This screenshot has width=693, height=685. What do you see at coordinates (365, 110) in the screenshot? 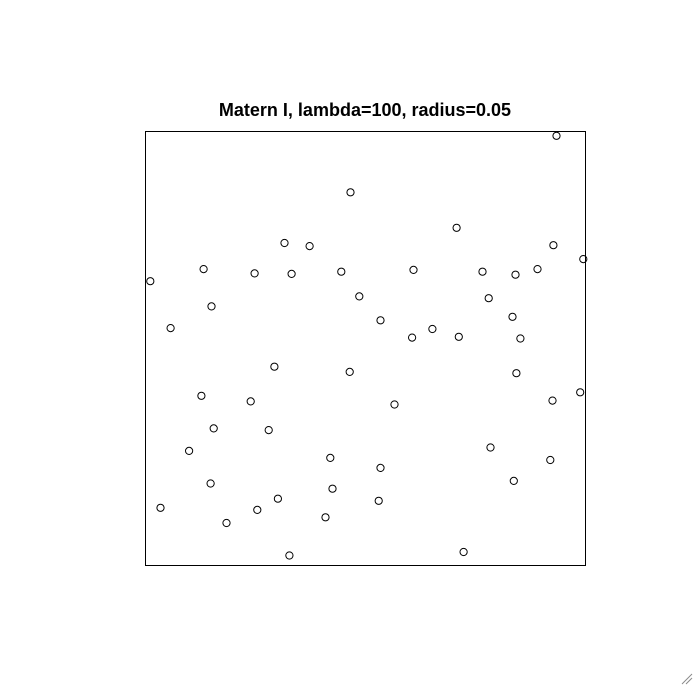
I see `chart-title: Matern I, lambda=100, radius=0.05` at bounding box center [365, 110].